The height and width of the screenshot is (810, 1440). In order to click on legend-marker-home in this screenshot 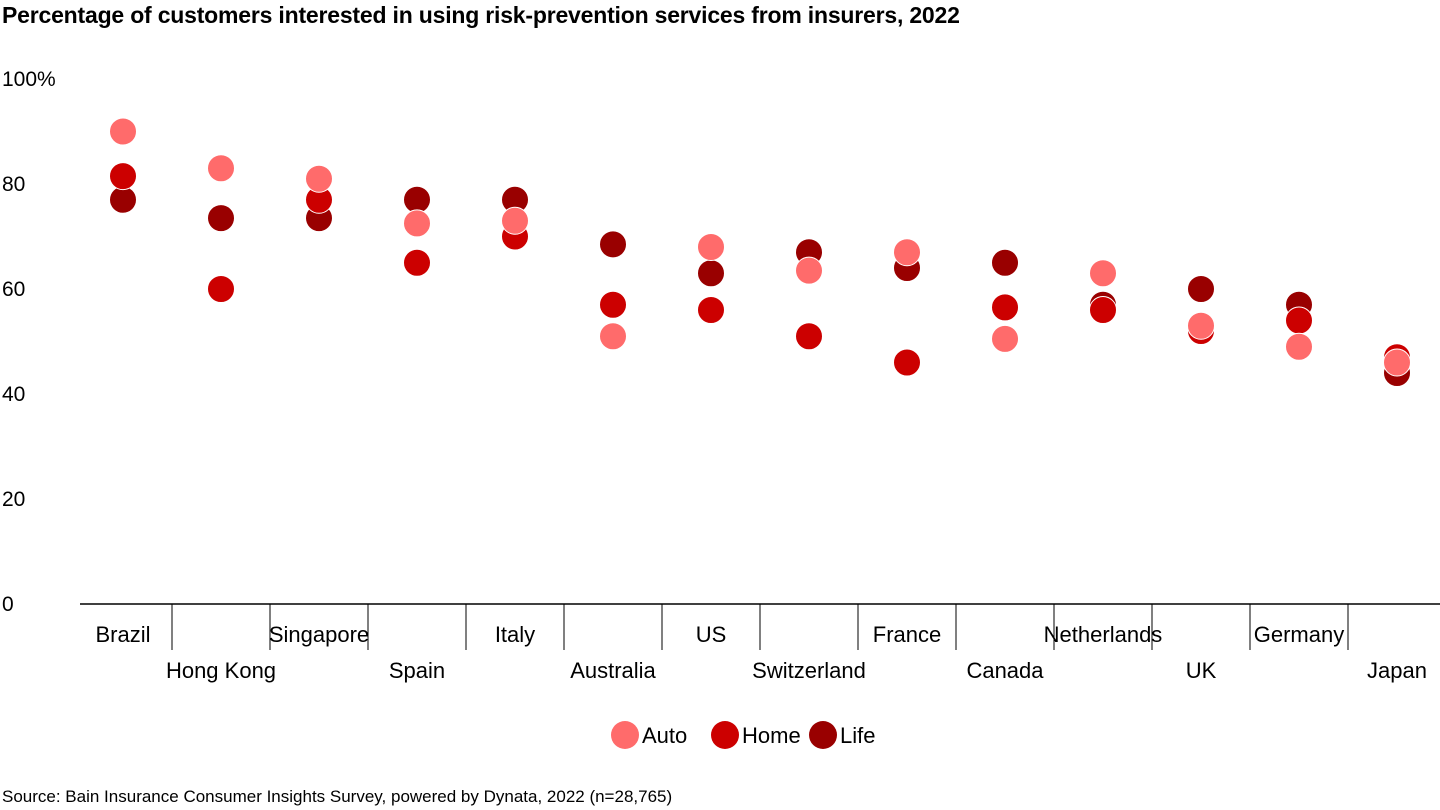, I will do `click(725, 735)`.